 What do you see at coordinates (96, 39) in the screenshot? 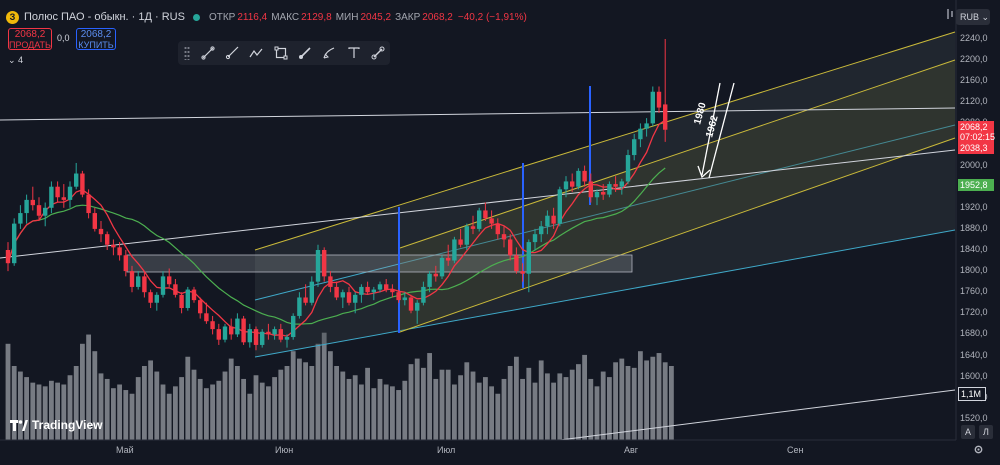
I see `buy-button: 2068,2 КУПИТЬ` at bounding box center [96, 39].